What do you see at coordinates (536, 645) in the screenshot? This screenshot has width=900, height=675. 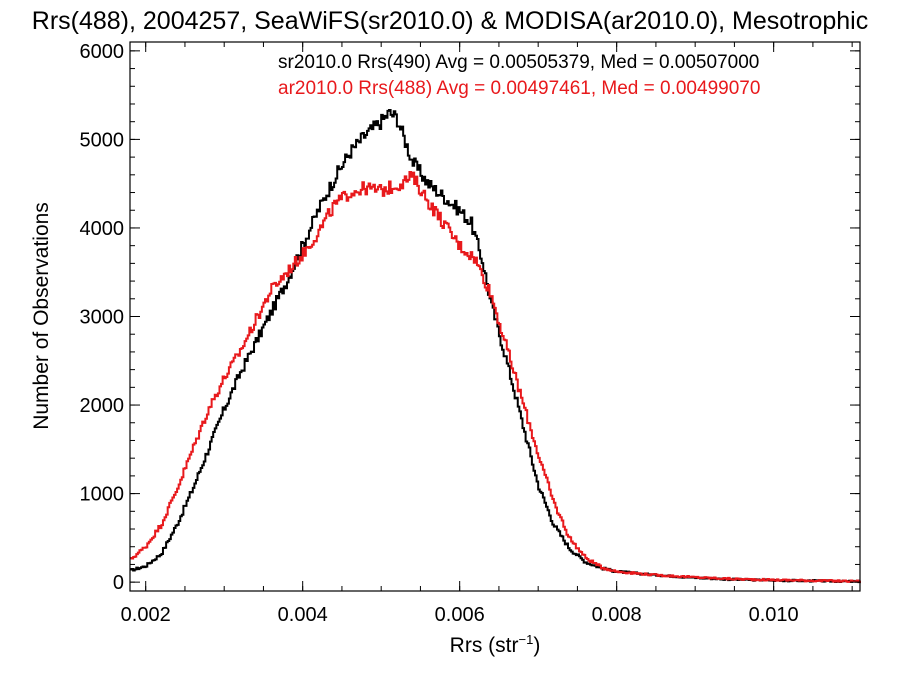 I see `x-axis-label-close: )` at bounding box center [536, 645].